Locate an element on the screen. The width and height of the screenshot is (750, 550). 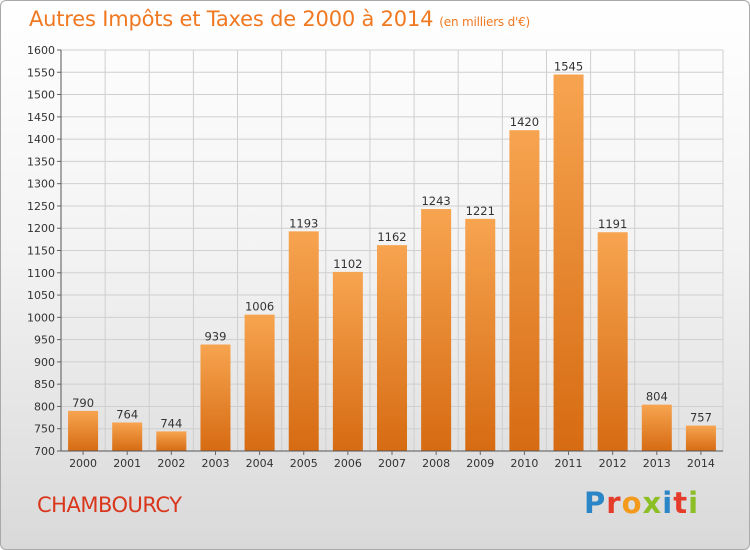
bar-value-label: 790 is located at coordinates (83, 403).